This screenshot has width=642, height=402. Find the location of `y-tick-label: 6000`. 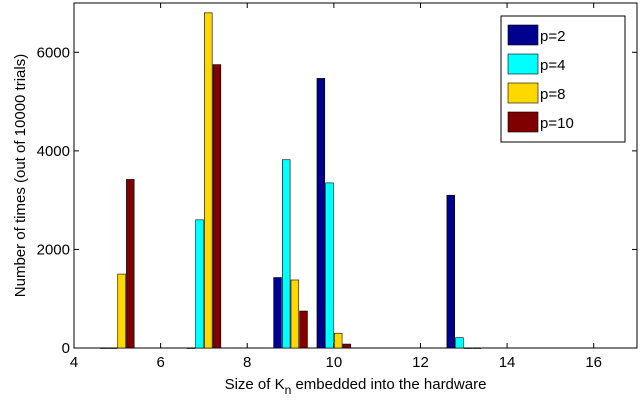

y-tick-label: 6000 is located at coordinates (53, 52).